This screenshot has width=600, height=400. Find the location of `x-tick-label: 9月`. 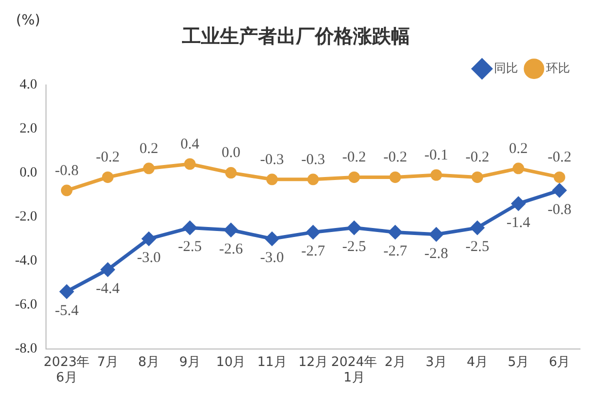

x-tick-label: 9月 is located at coordinates (190, 362).